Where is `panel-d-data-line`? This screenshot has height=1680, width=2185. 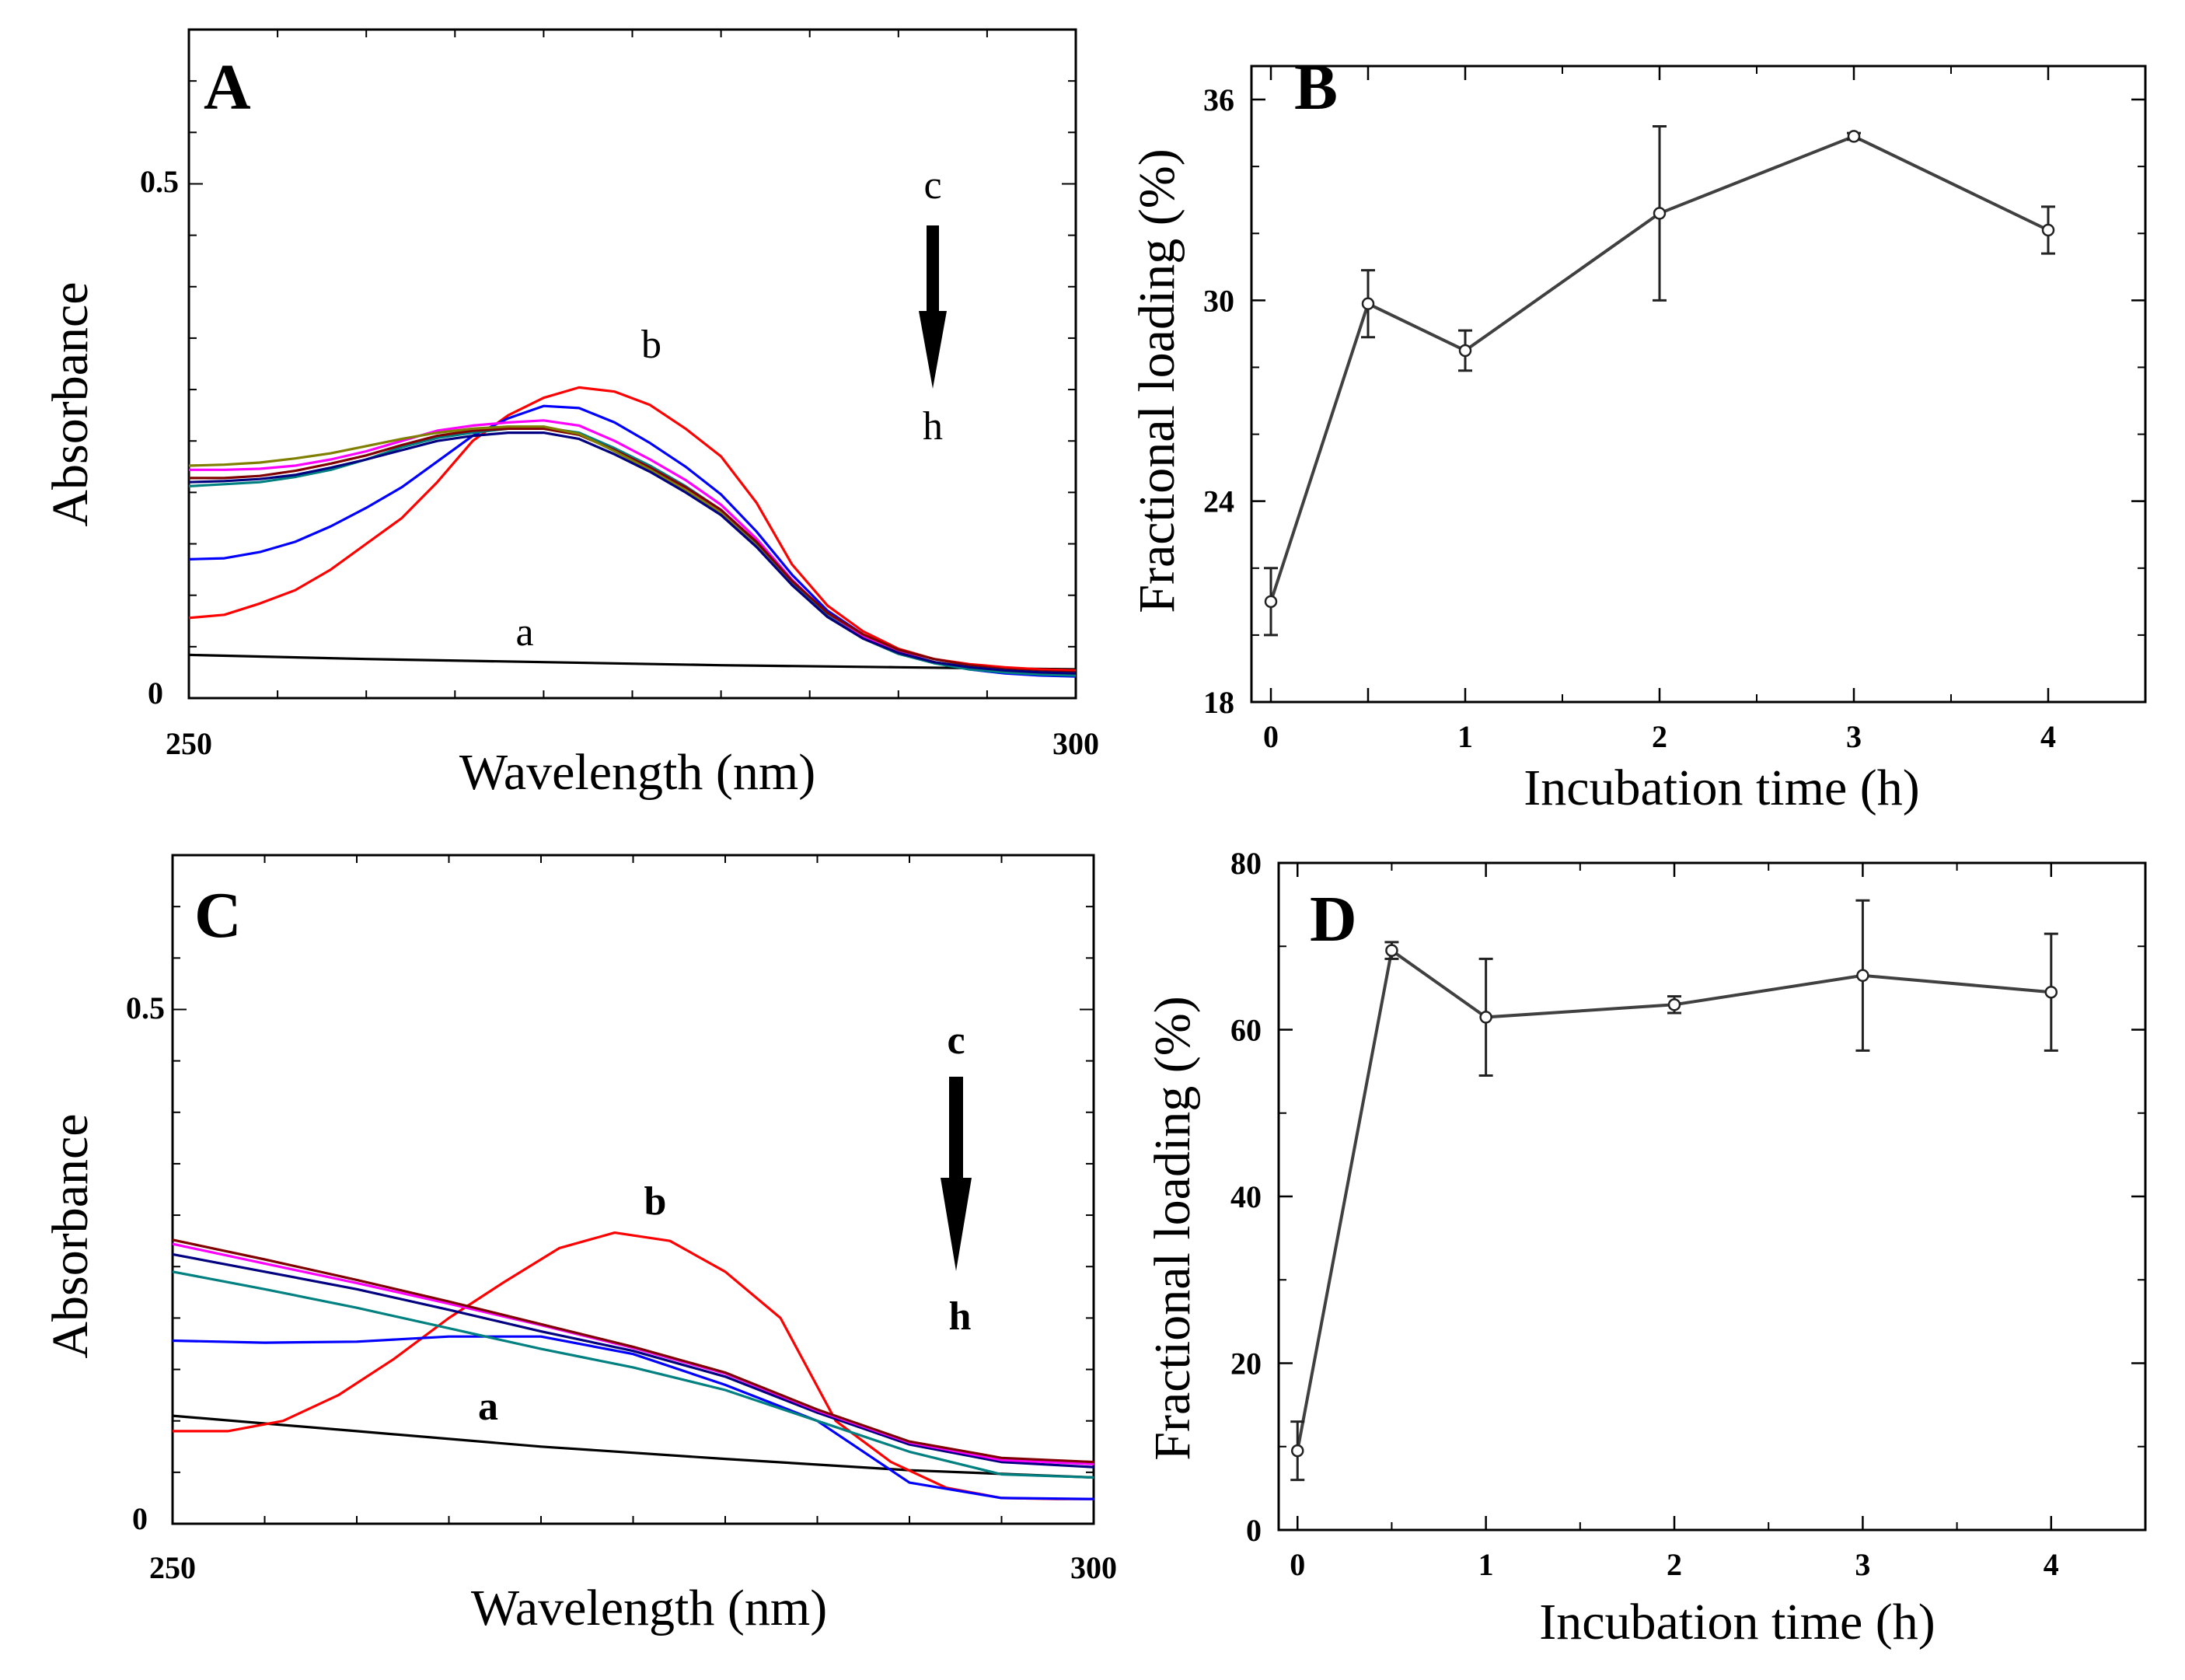 panel-d-data-line is located at coordinates (1673, 1200).